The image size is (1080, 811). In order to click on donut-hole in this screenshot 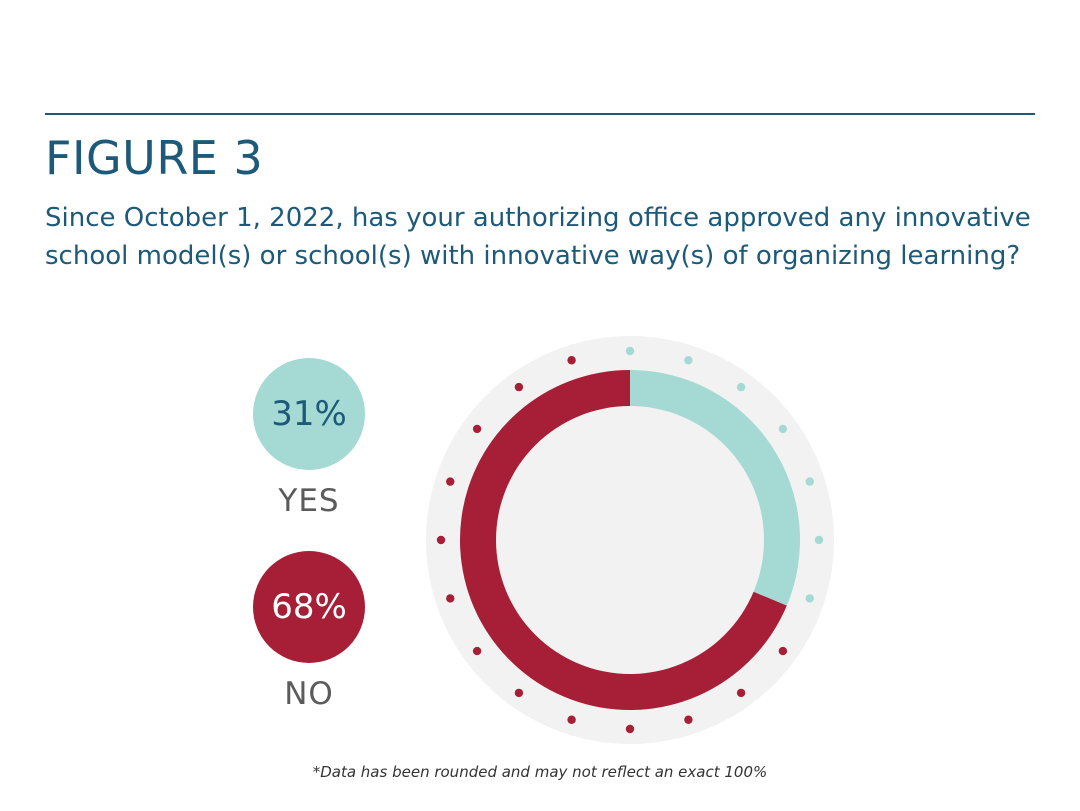, I will do `click(630, 540)`.